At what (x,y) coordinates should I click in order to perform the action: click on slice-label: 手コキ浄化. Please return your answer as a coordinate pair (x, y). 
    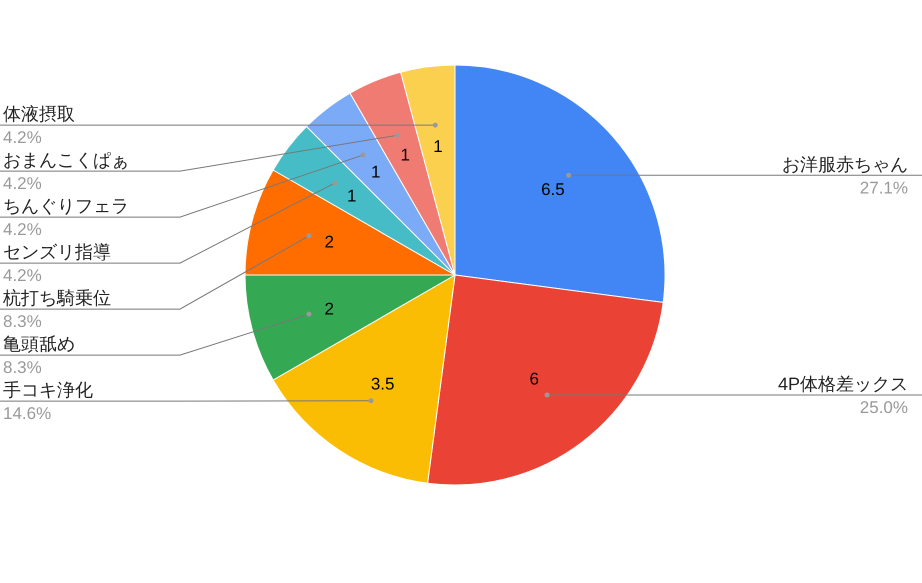
    Looking at the image, I should click on (48, 390).